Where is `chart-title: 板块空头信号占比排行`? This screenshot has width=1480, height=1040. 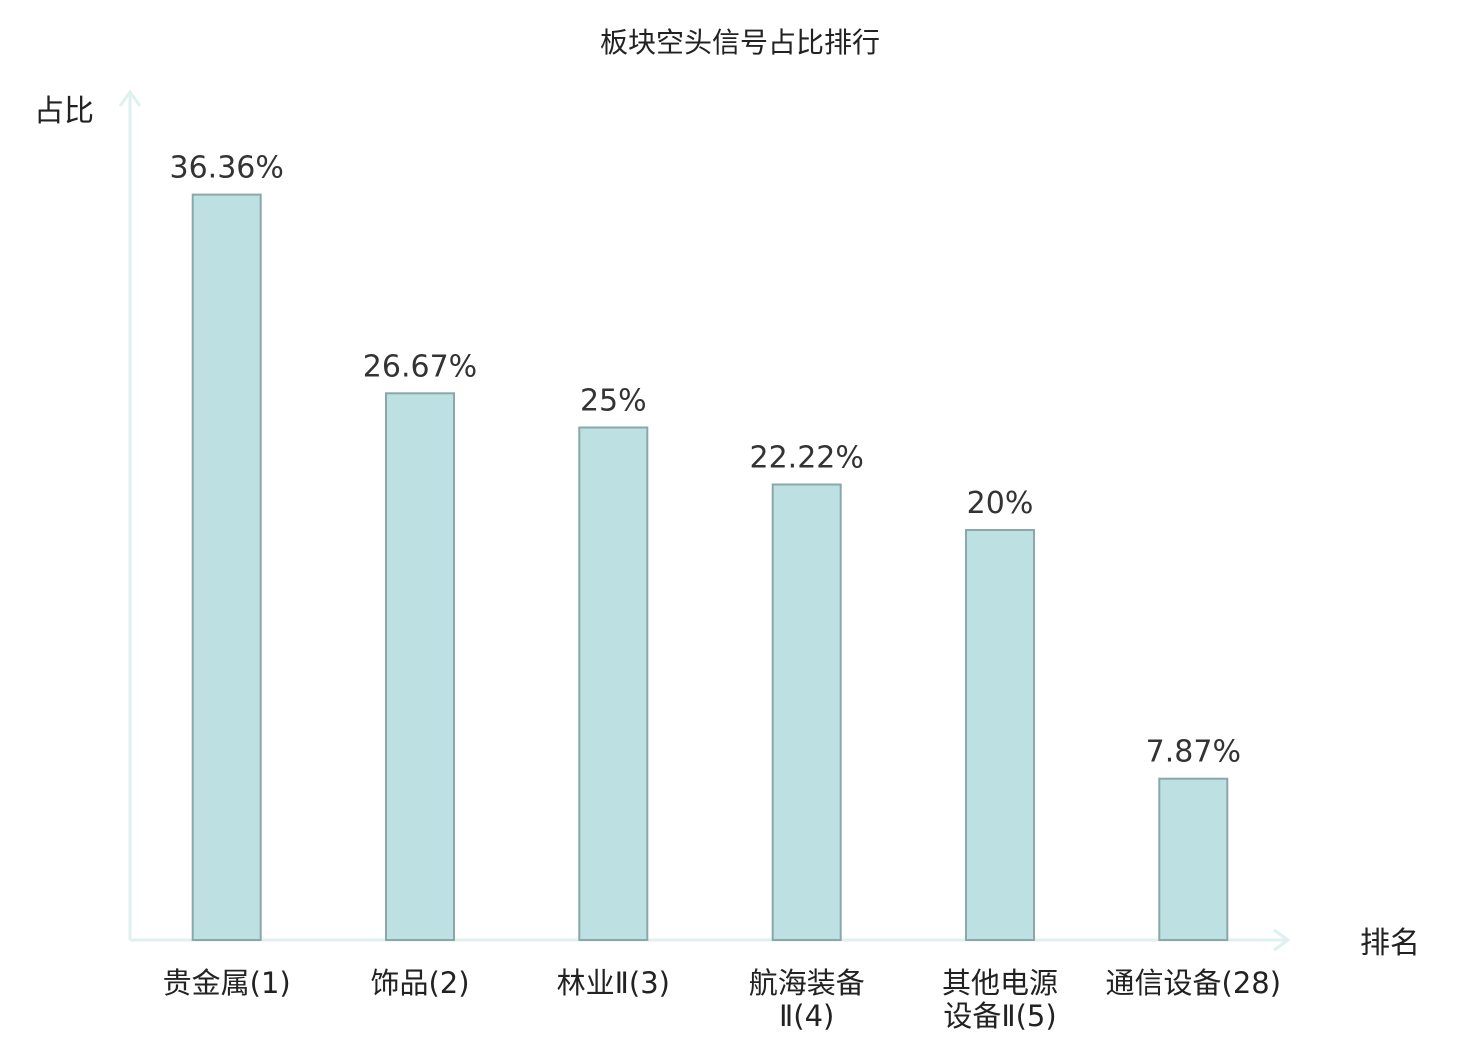 chart-title: 板块空头信号占比排行 is located at coordinates (740, 42).